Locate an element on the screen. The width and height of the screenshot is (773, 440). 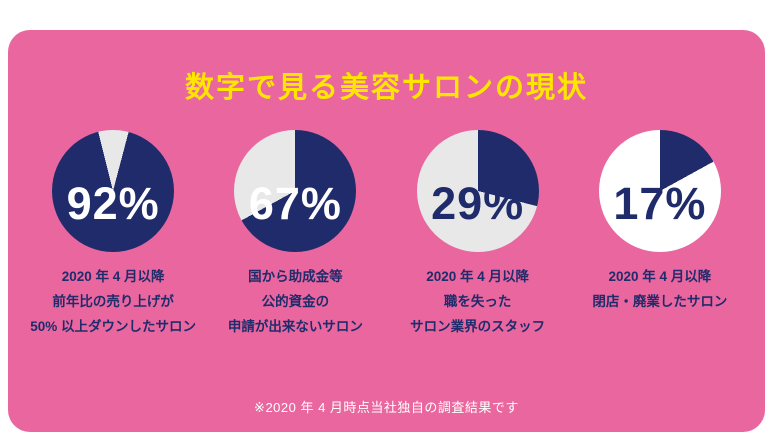
caption-line: 50% 以上ダウンしたサロン is located at coordinates (113, 326).